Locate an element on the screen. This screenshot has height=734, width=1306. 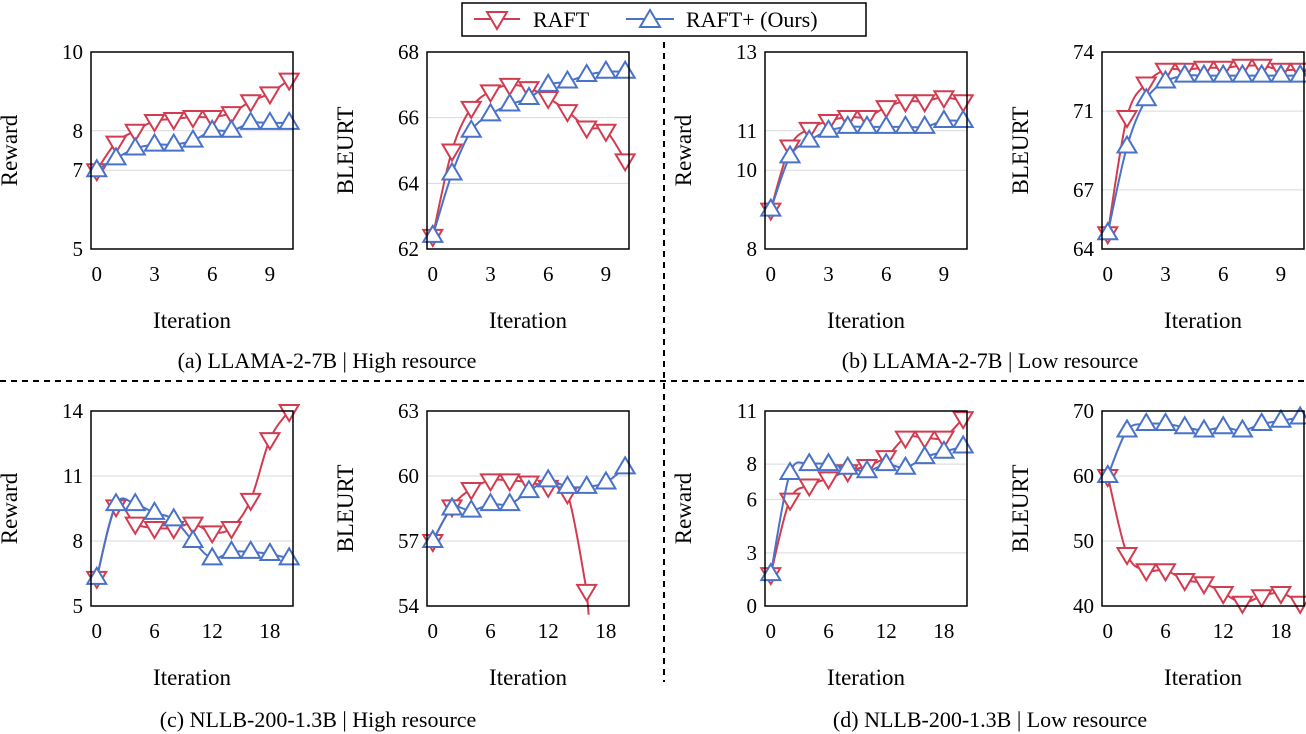
x-tick-label: 9 is located at coordinates (606, 274).